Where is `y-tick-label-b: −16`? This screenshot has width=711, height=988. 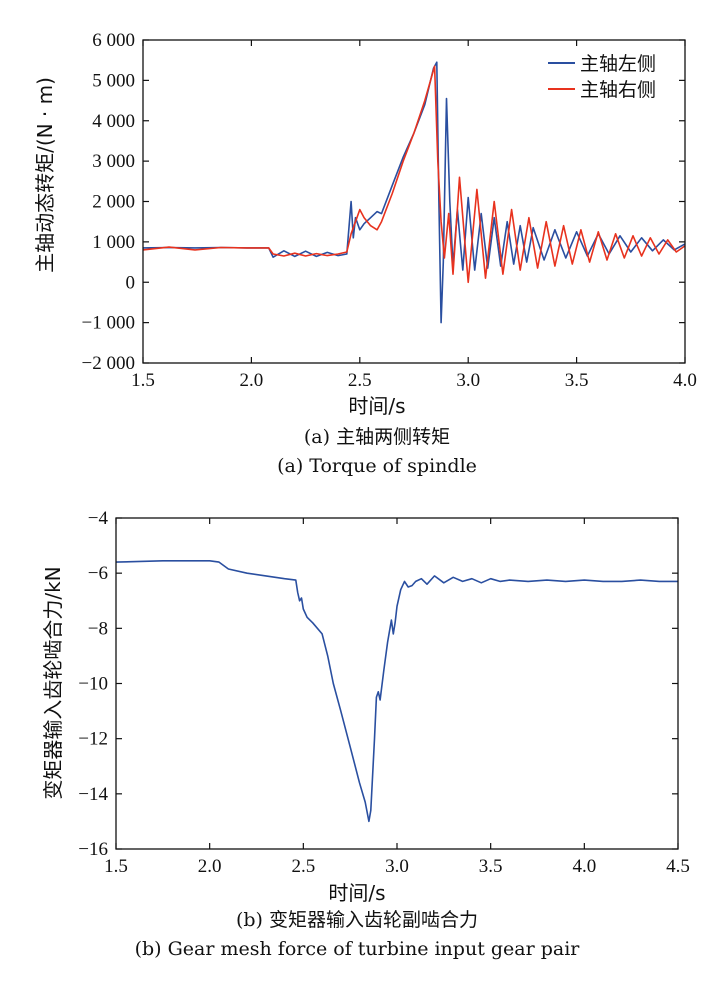
y-tick-label-b: −16 is located at coordinates (93, 849).